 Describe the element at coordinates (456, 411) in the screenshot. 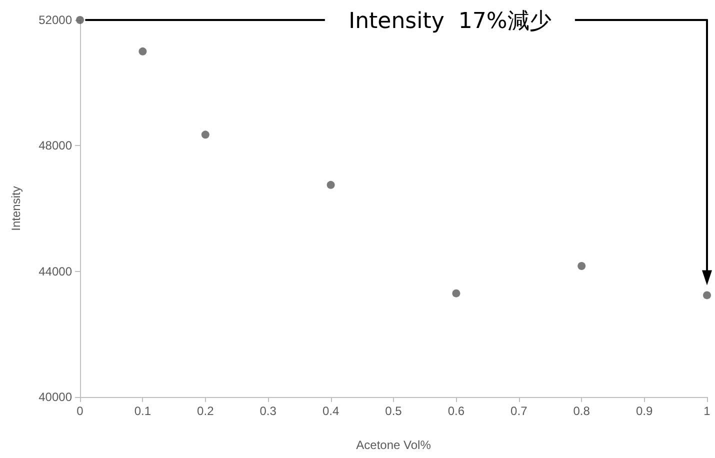

I see `x-tick-label: 0.6` at that location.